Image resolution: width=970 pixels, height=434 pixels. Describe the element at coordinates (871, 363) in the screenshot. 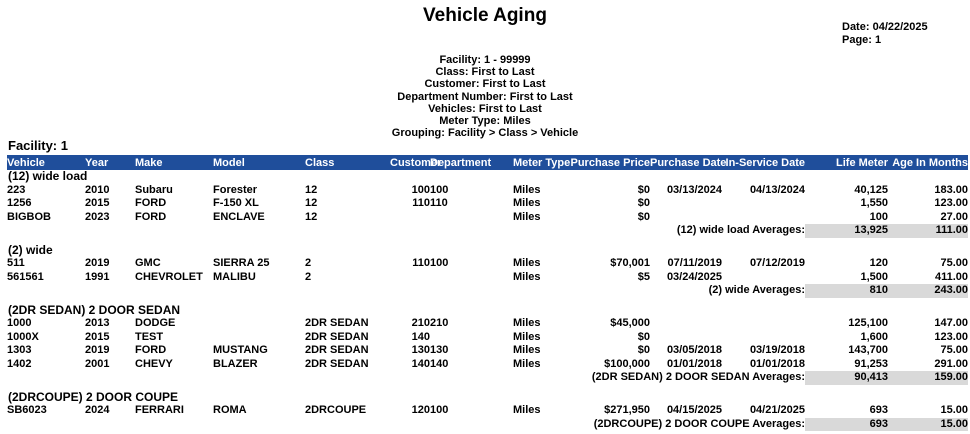

I see `cell-life-meter: 91,253` at that location.